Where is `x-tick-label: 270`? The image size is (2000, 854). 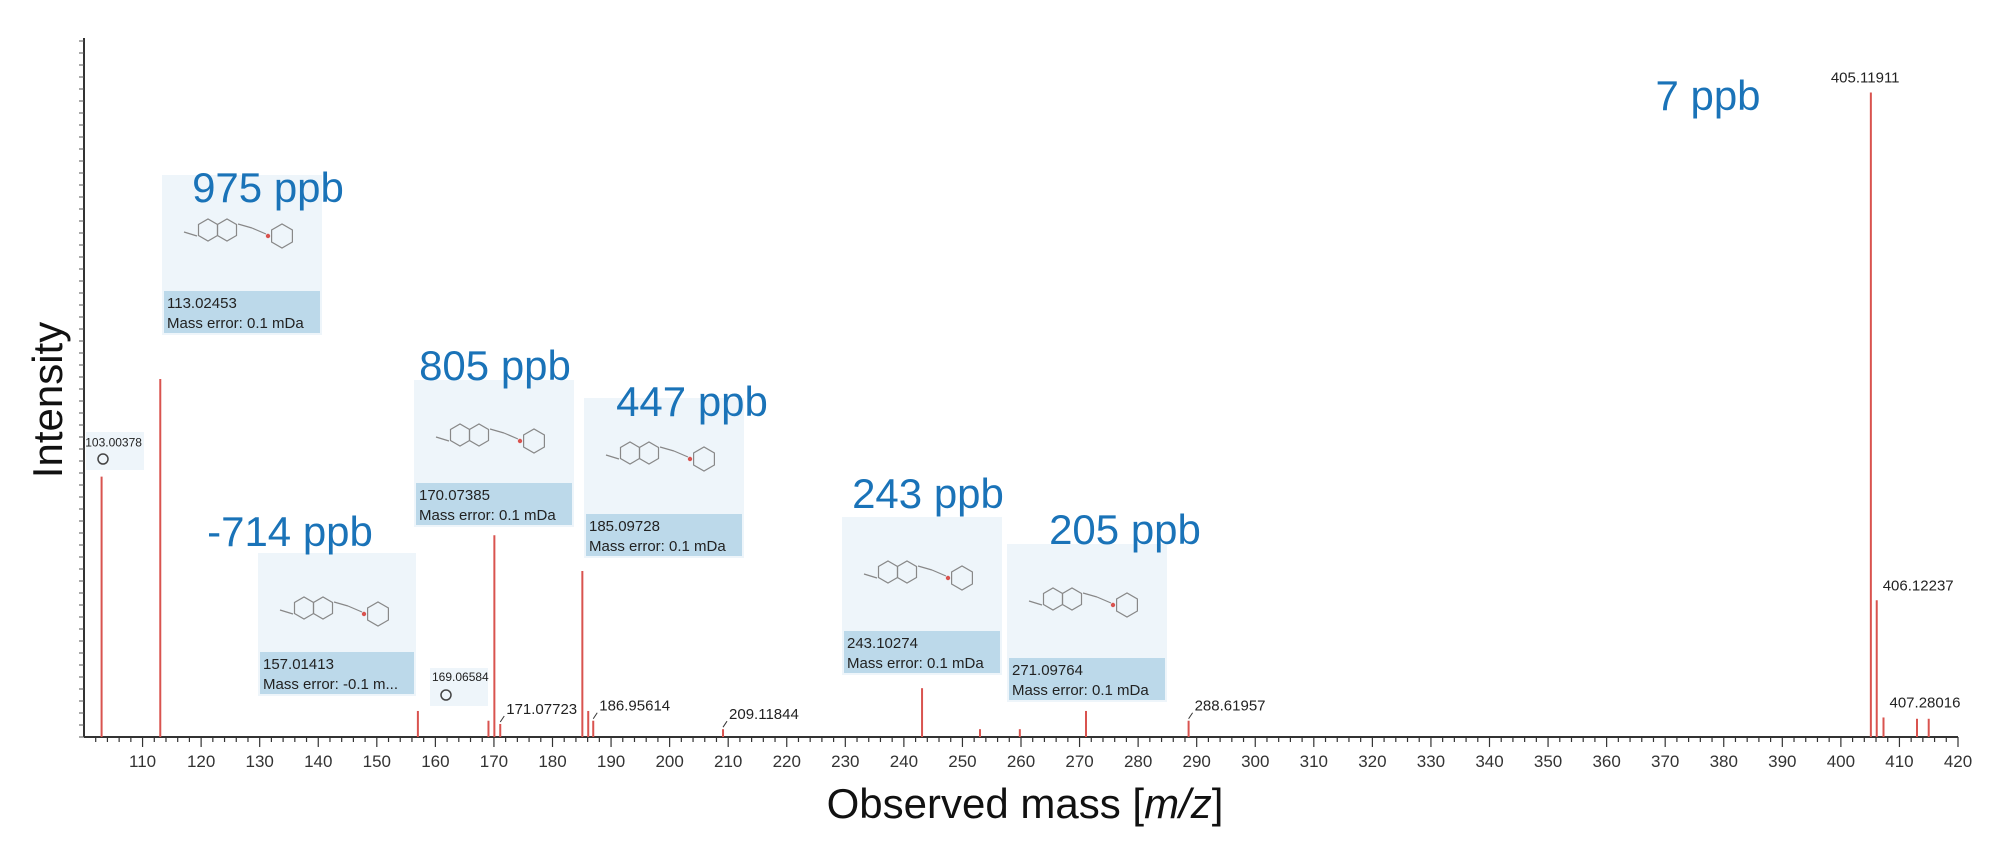 x-tick-label: 270 is located at coordinates (1079, 761).